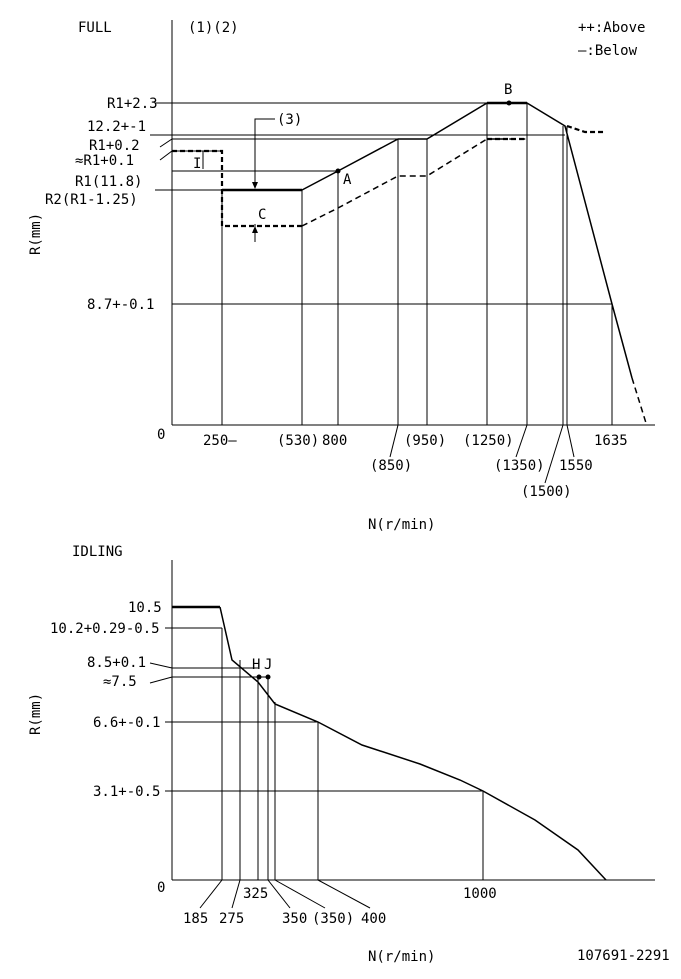 This screenshot has height=979, width=681. Describe the element at coordinates (546, 492) in the screenshot. I see `full-xtick: (1500)` at that location.